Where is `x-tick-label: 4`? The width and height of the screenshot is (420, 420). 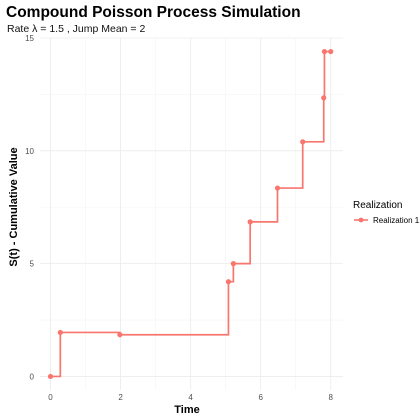 x-tick-label: 4 is located at coordinates (190, 397).